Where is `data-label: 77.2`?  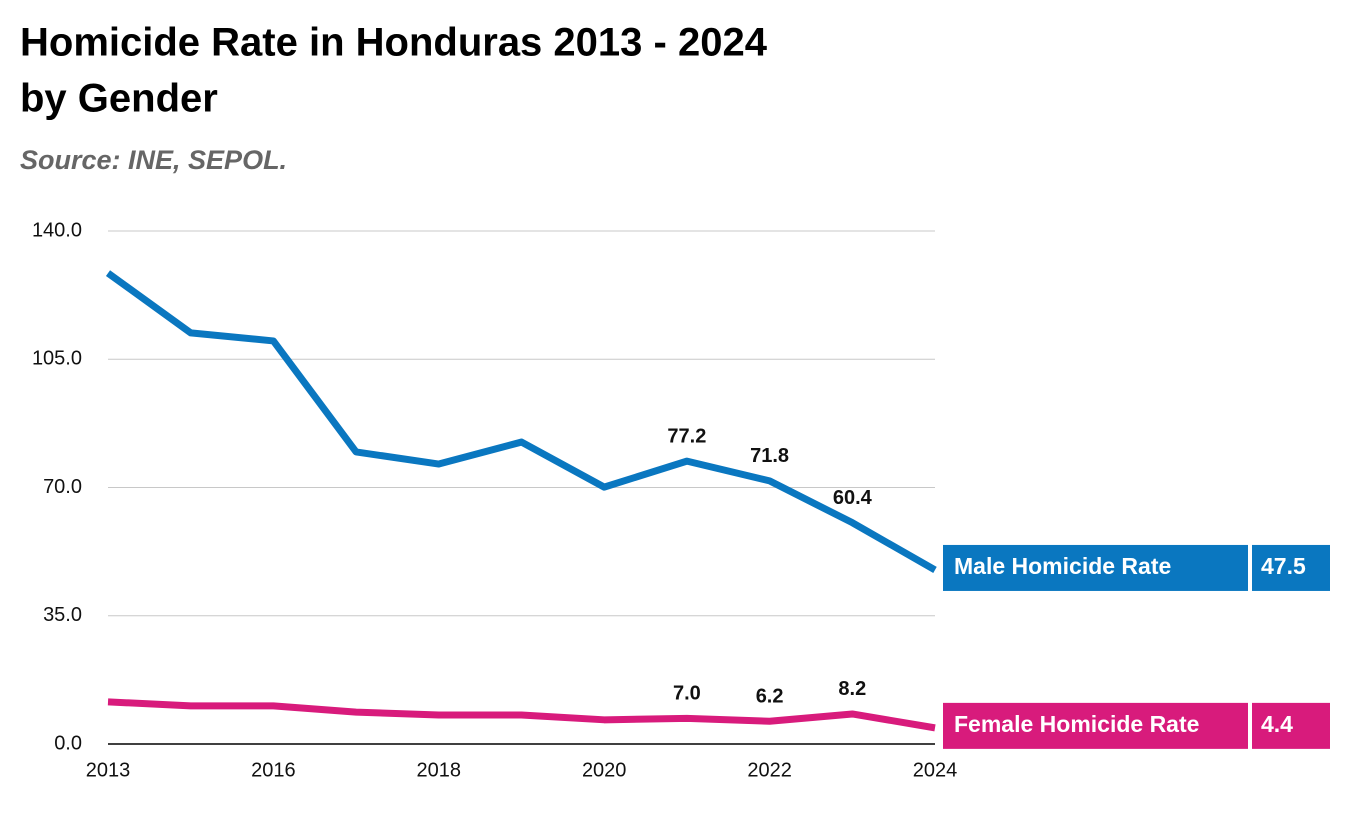 data-label: 77.2 is located at coordinates (686, 436).